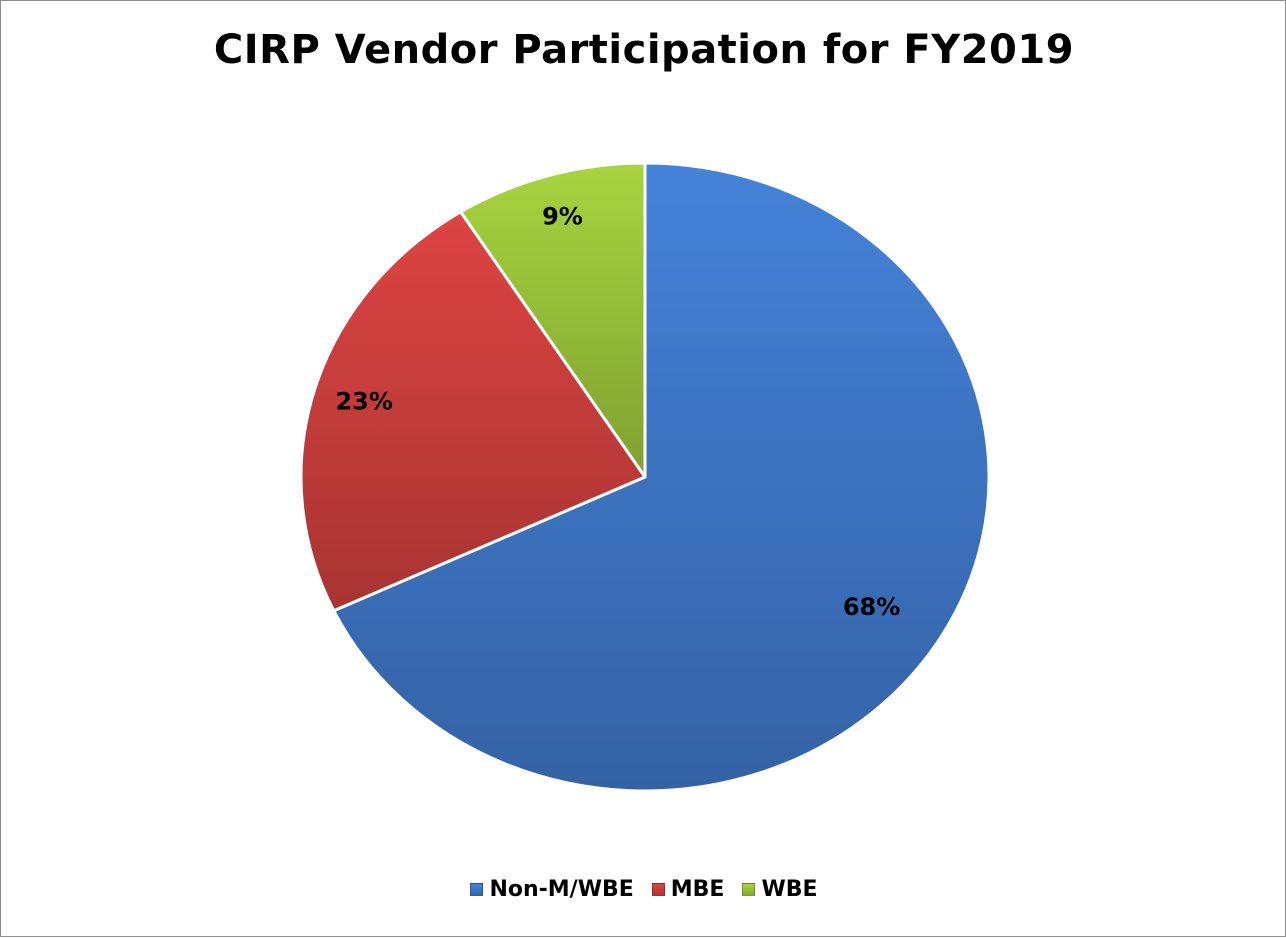 The image size is (1286, 938). What do you see at coordinates (697, 889) in the screenshot?
I see `legend-label: MBE` at bounding box center [697, 889].